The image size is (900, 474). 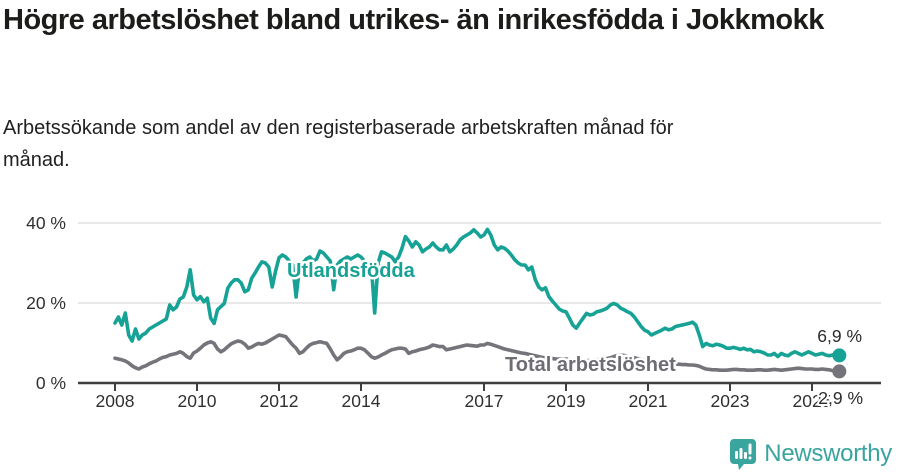 What do you see at coordinates (361, 401) in the screenshot?
I see `x-axis-tick-label: 2014` at bounding box center [361, 401].